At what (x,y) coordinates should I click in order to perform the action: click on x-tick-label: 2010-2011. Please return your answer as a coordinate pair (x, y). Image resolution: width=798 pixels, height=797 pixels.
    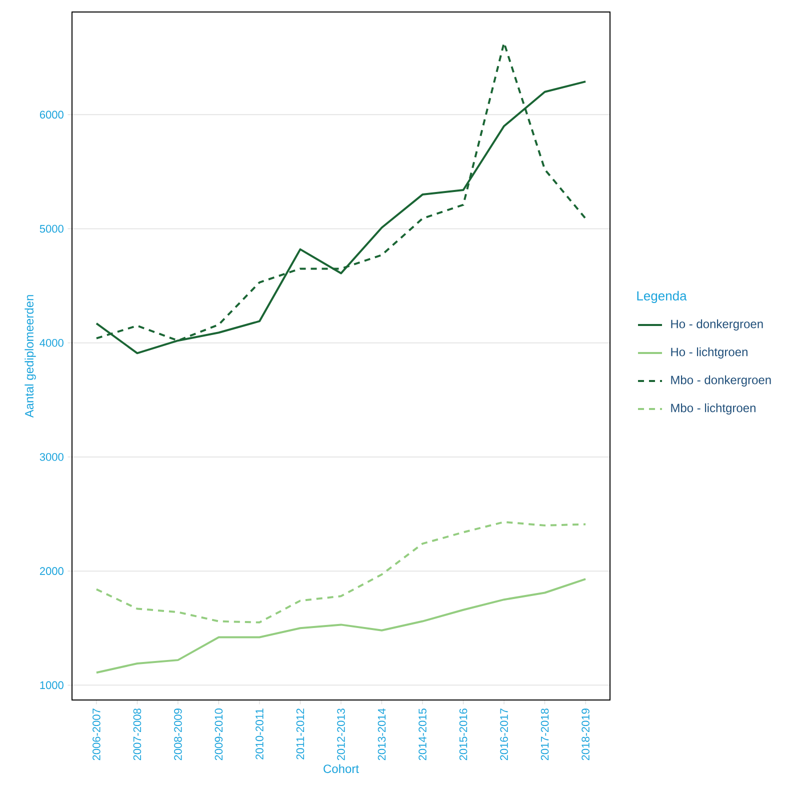
    Looking at the image, I should click on (260, 734).